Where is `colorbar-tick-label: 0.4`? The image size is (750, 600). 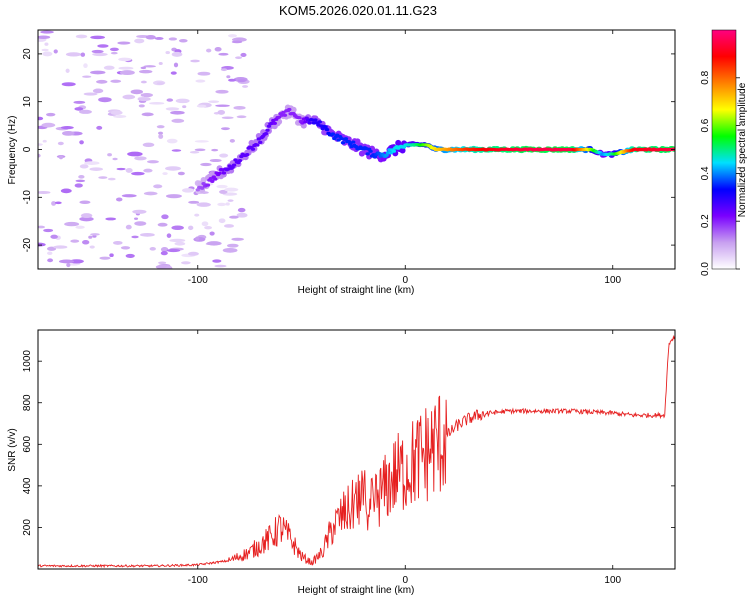
colorbar-tick-label: 0.4 is located at coordinates (705, 173).